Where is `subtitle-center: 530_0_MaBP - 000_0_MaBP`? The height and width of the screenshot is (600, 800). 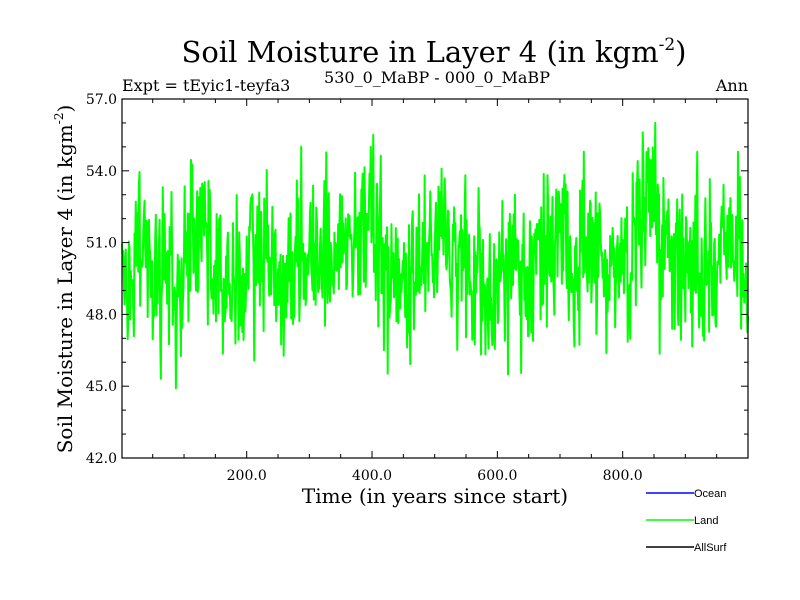
subtitle-center: 530_0_MaBP - 000_0_MaBP is located at coordinates (437, 77).